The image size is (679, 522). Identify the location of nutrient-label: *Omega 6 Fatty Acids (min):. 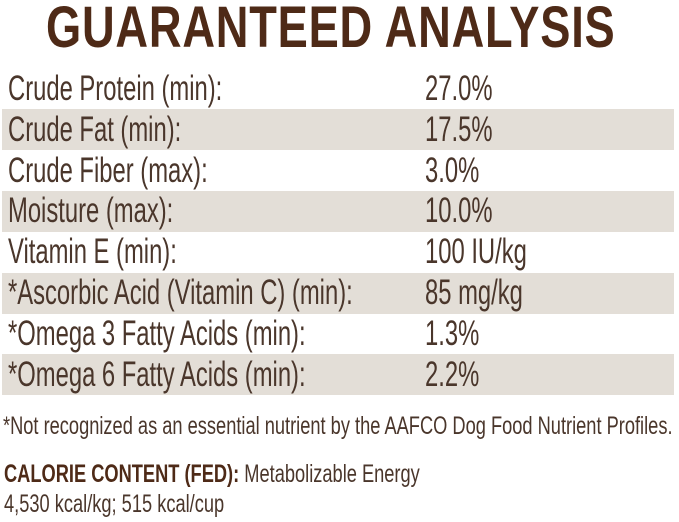
(157, 374).